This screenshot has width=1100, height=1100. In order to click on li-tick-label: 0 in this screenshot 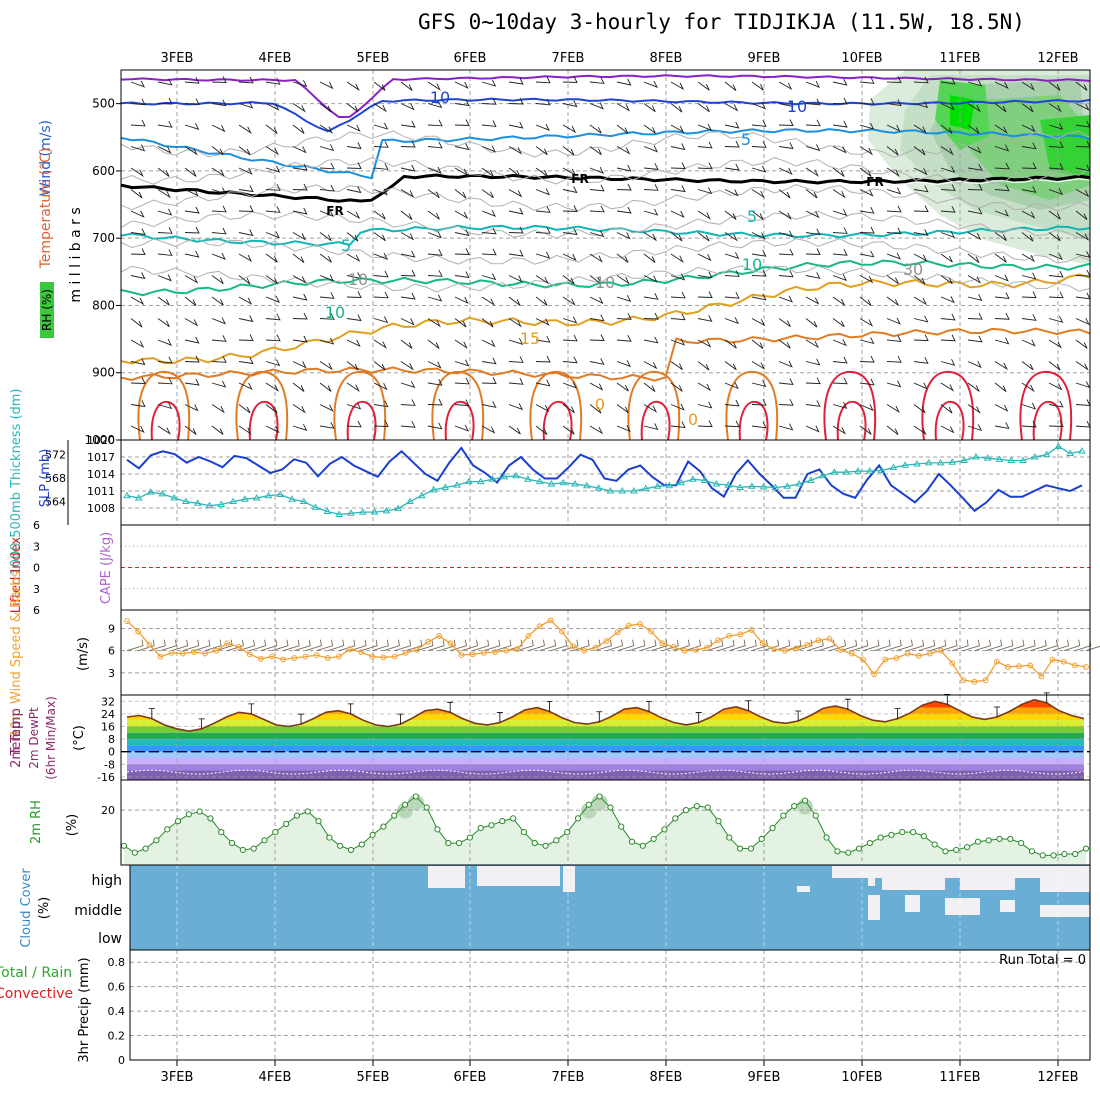, I will do `click(36, 568)`.